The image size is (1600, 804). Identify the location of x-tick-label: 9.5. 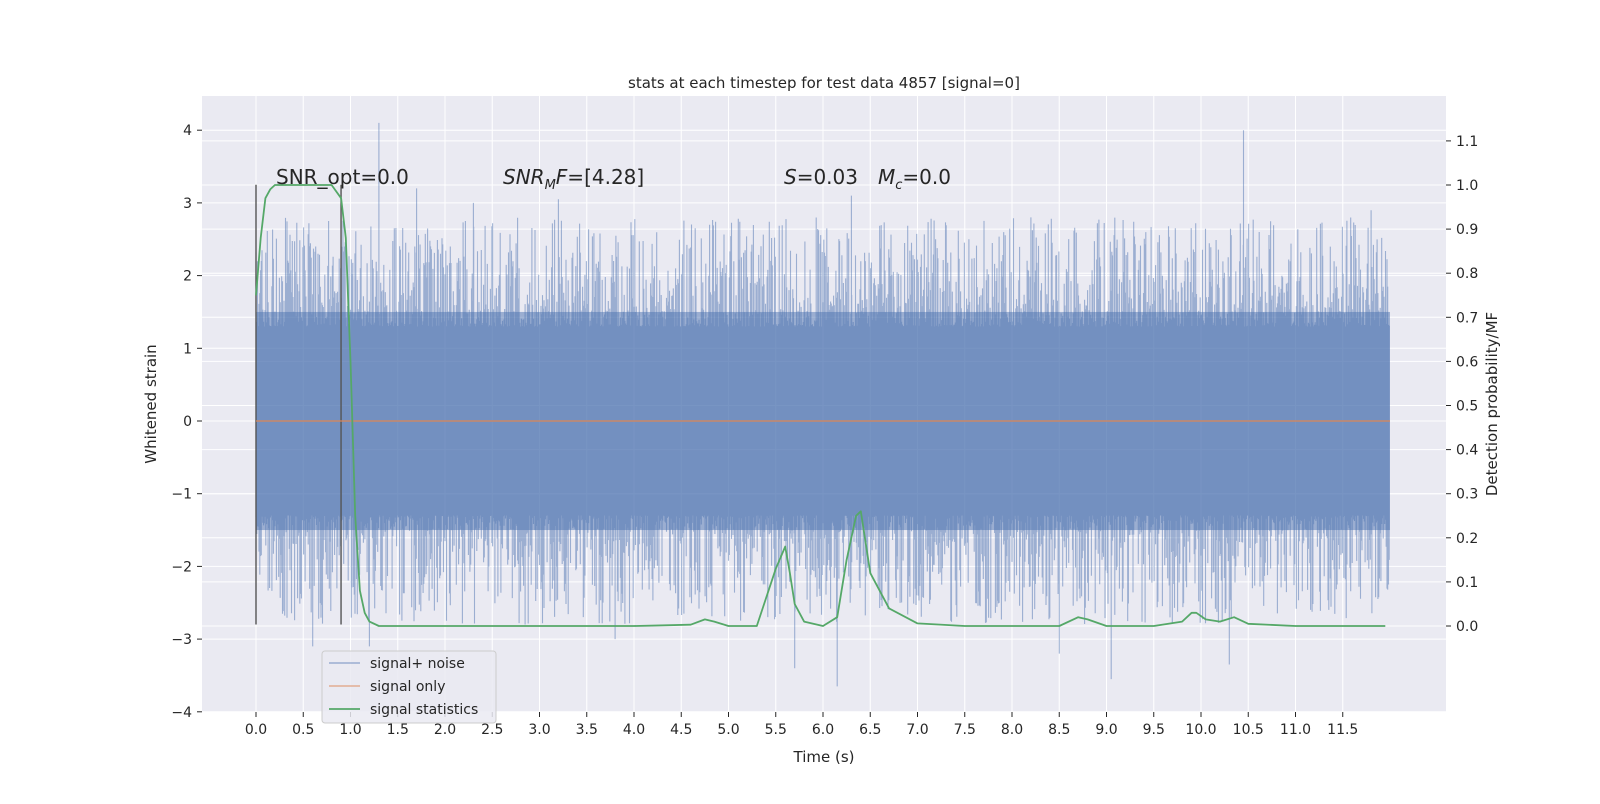
(1154, 730).